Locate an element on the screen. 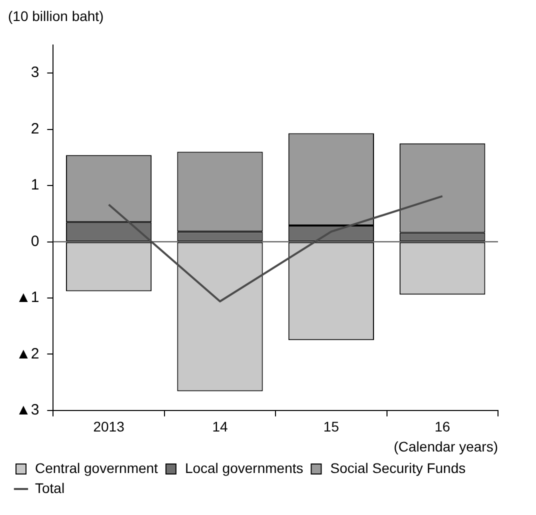  x-tick-label: 16 is located at coordinates (442, 426).